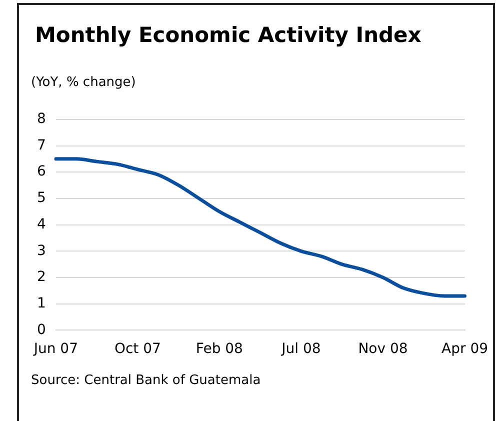 This screenshot has height=421, width=502. Describe the element at coordinates (41, 250) in the screenshot. I see `y-tick-label: 3` at that location.